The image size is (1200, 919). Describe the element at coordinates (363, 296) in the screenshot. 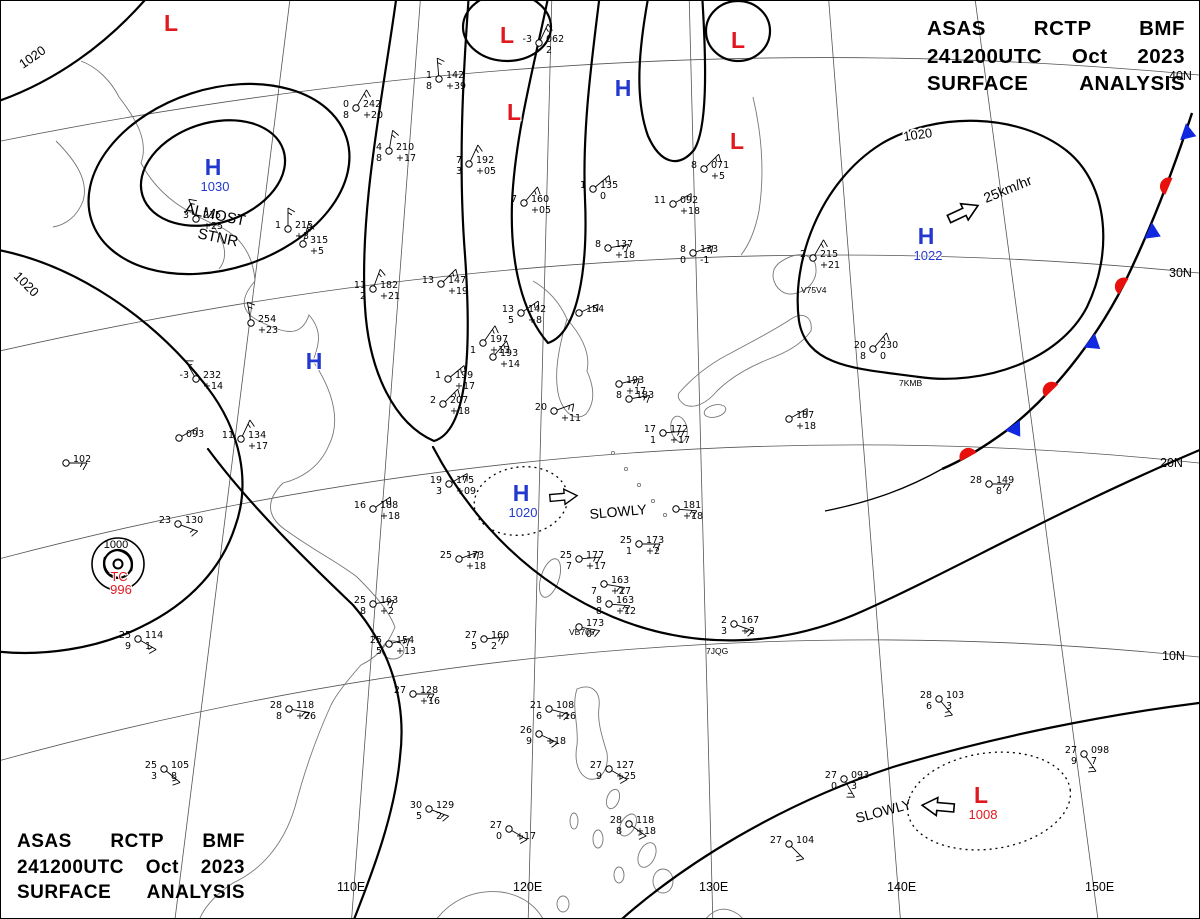

I see `station-dewpoint: 2` at that location.